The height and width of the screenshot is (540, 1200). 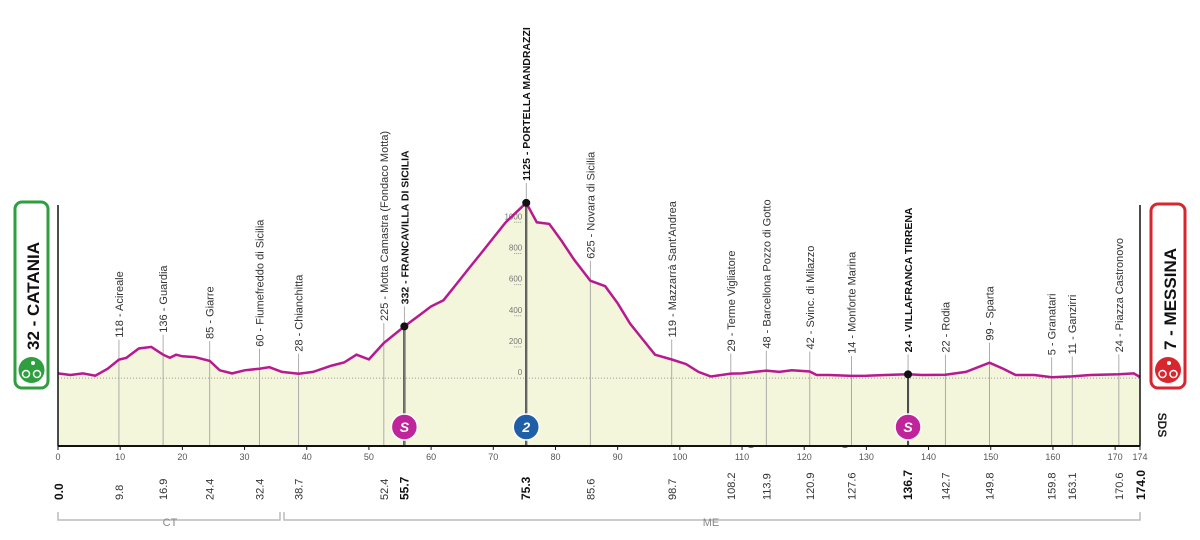 What do you see at coordinates (120, 457) in the screenshot?
I see `x-tick-label: 10` at bounding box center [120, 457].